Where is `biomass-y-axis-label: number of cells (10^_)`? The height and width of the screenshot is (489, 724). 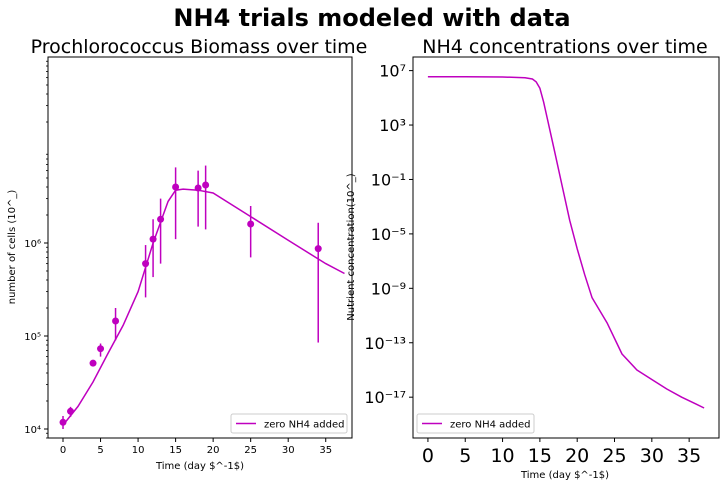
biomass-y-axis-label: number of cells (10^_) is located at coordinates (12, 247).